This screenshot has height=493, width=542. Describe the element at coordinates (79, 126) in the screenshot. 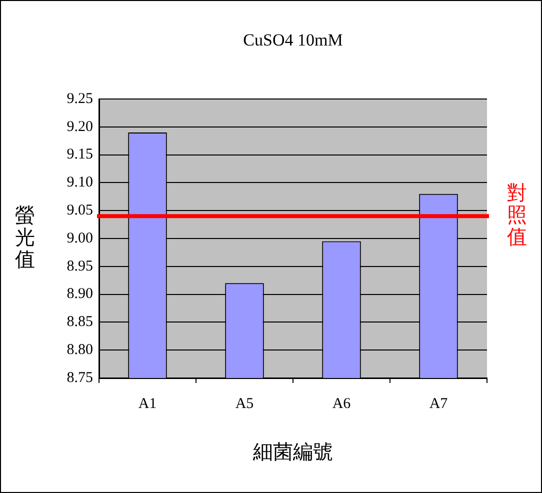

I see `y-tick-label: 9.20` at that location.